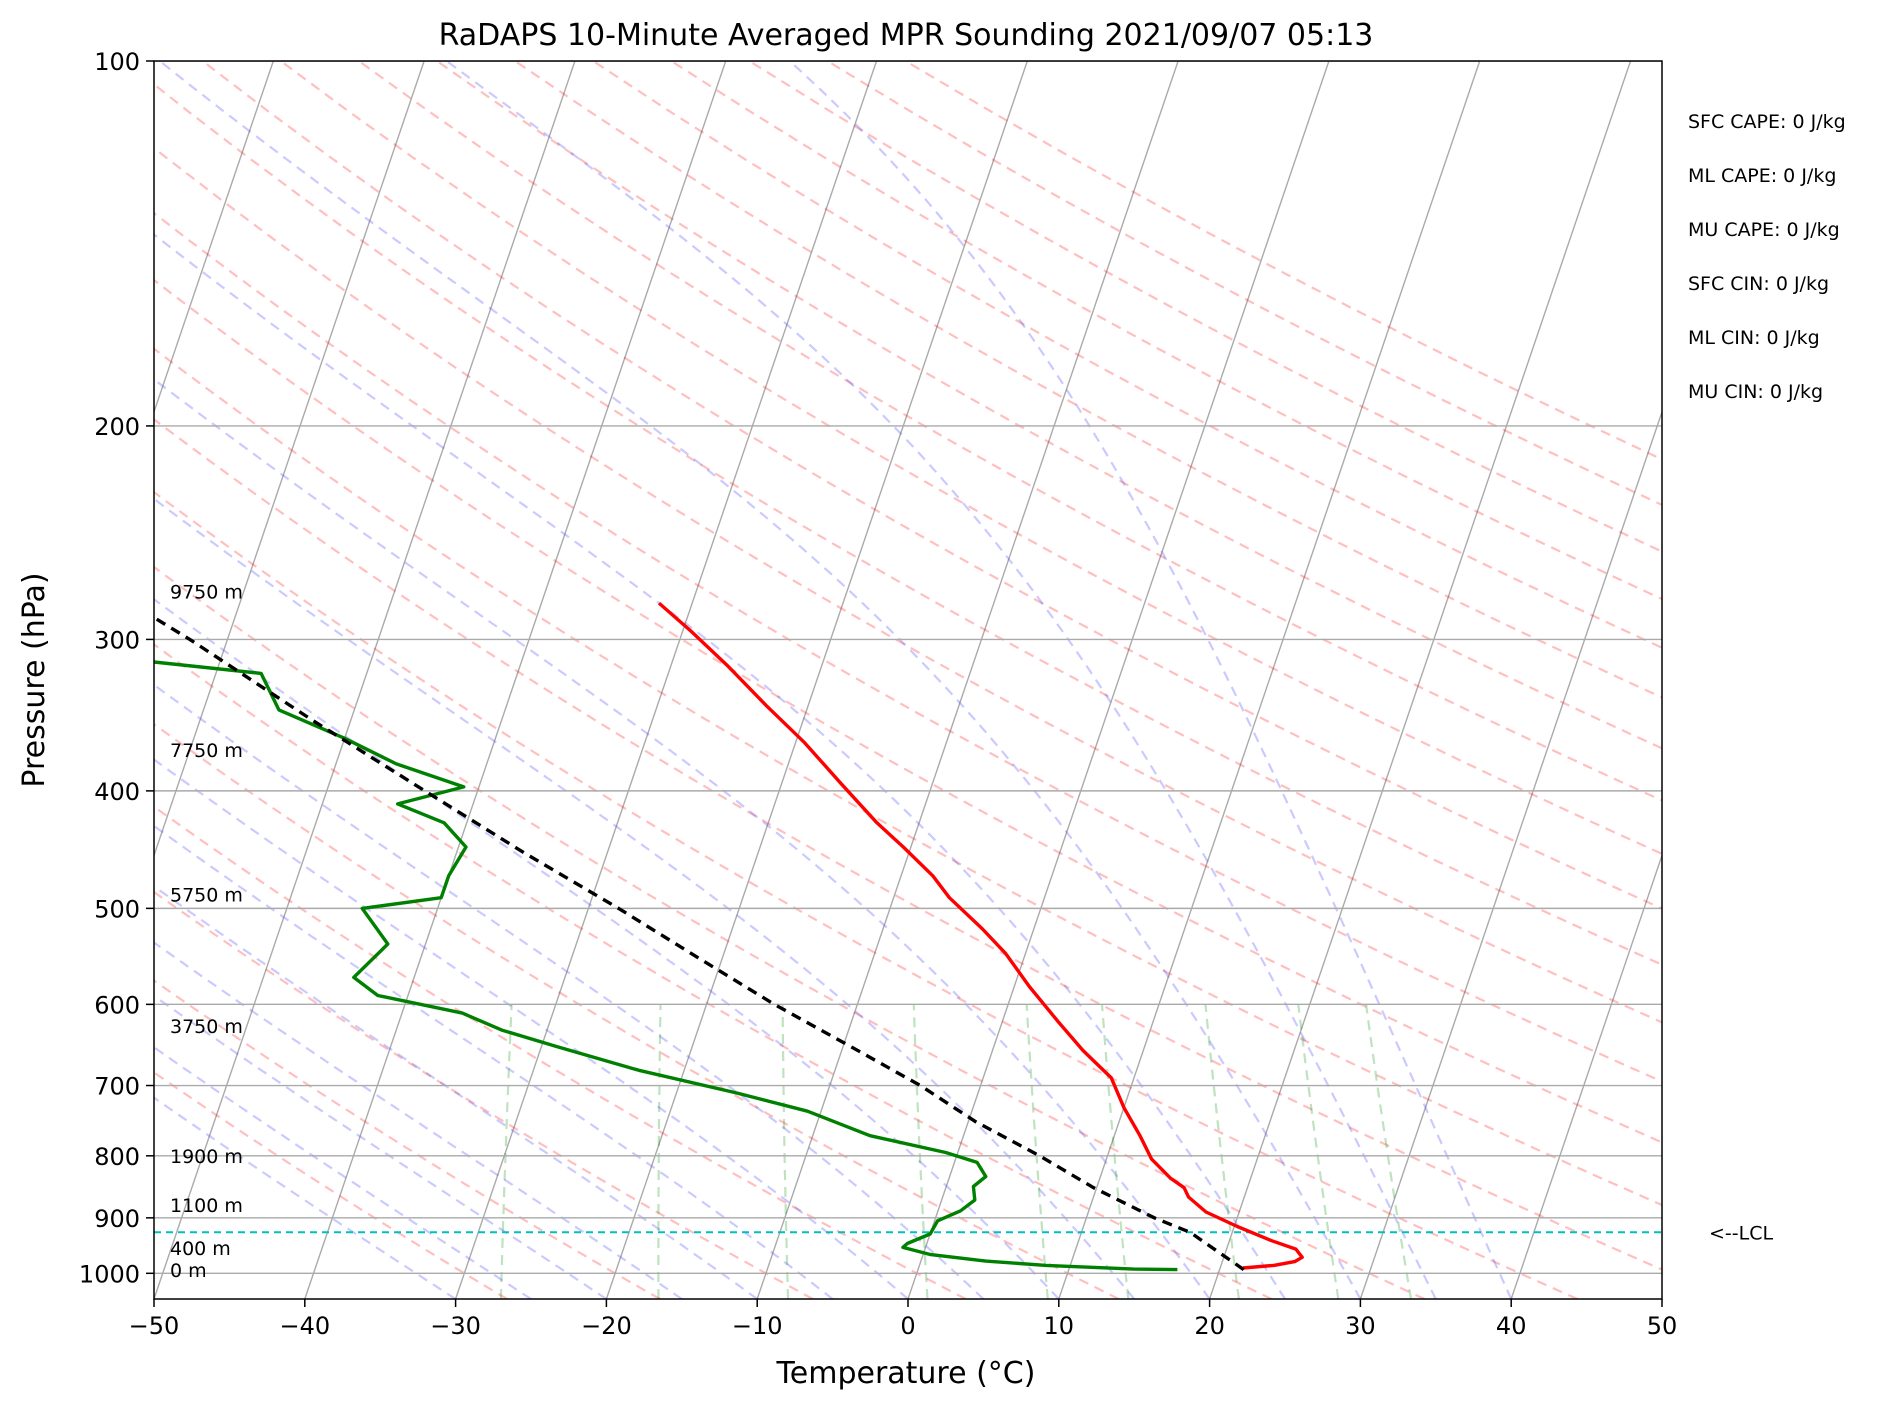 This screenshot has height=1411, width=1882. Describe the element at coordinates (117, 792) in the screenshot. I see `y-tick-label: 400` at that location.